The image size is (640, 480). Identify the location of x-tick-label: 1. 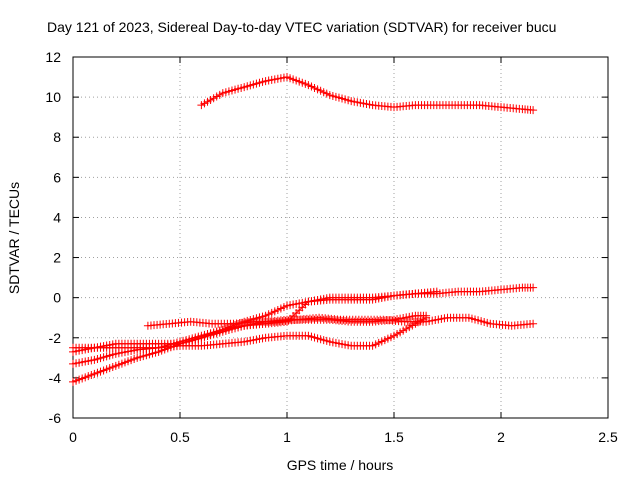
(287, 437).